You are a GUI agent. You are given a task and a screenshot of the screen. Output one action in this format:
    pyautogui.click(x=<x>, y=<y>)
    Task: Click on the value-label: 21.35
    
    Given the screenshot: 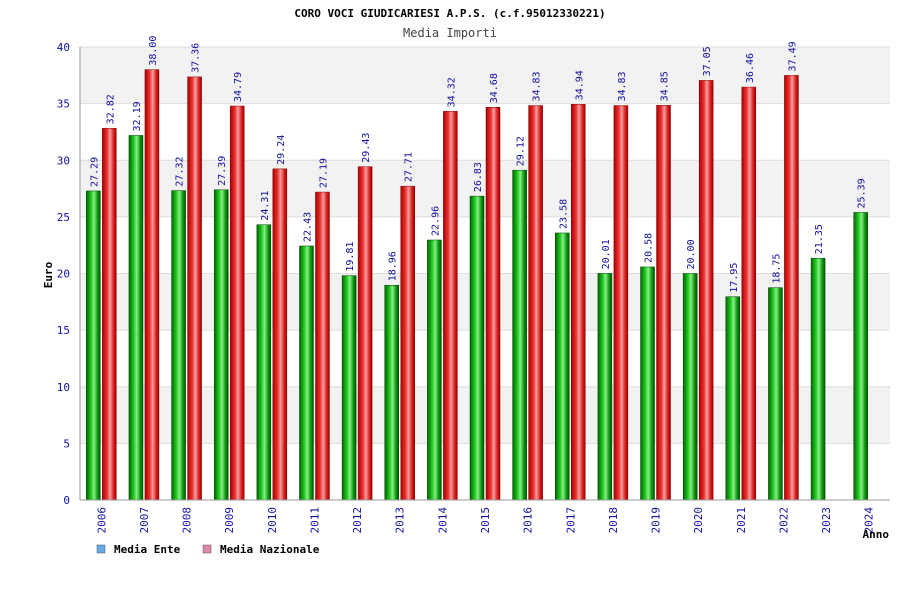 What is the action you would take?
    pyautogui.click(x=819, y=239)
    